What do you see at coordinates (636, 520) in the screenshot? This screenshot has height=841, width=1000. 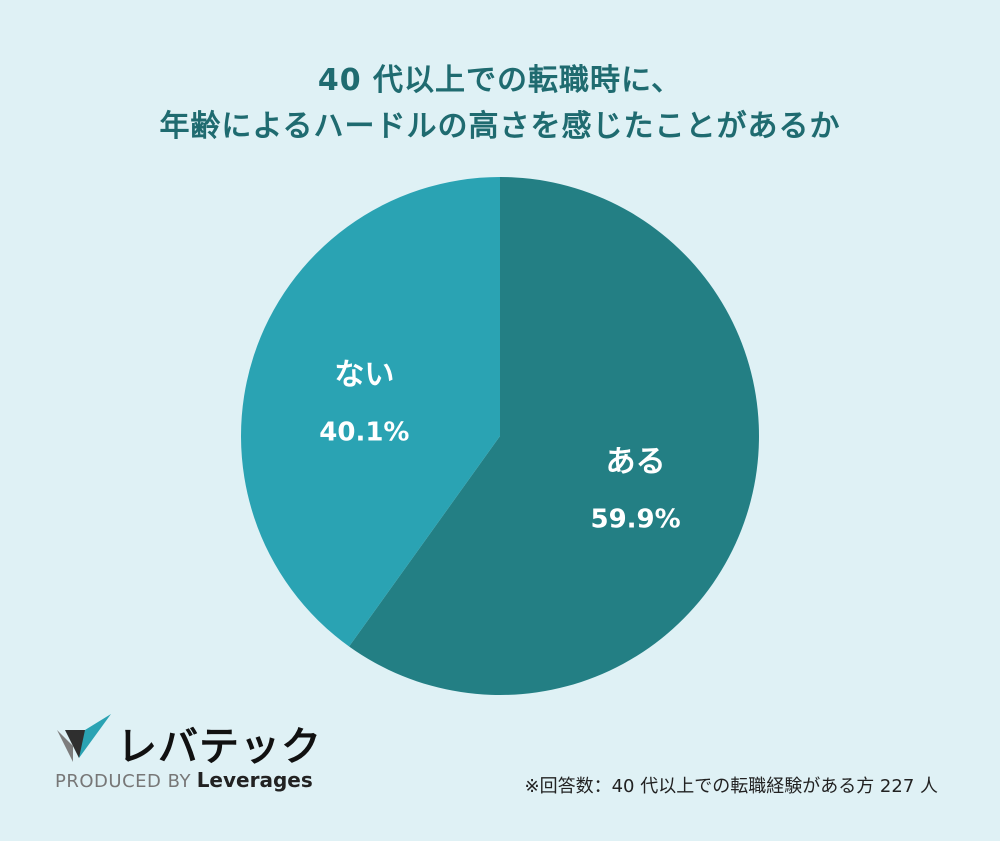 I see `slice-value-0: 59.9%` at bounding box center [636, 520].